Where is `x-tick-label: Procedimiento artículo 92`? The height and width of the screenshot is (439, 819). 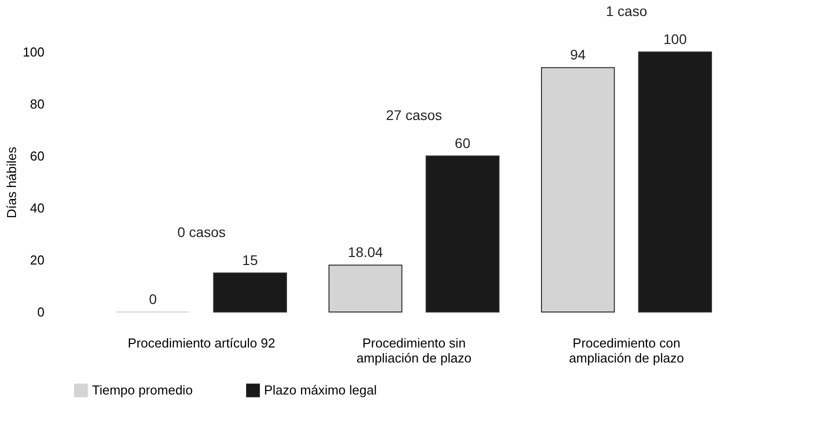 x-tick-label: Procedimiento artículo 92 is located at coordinates (202, 343).